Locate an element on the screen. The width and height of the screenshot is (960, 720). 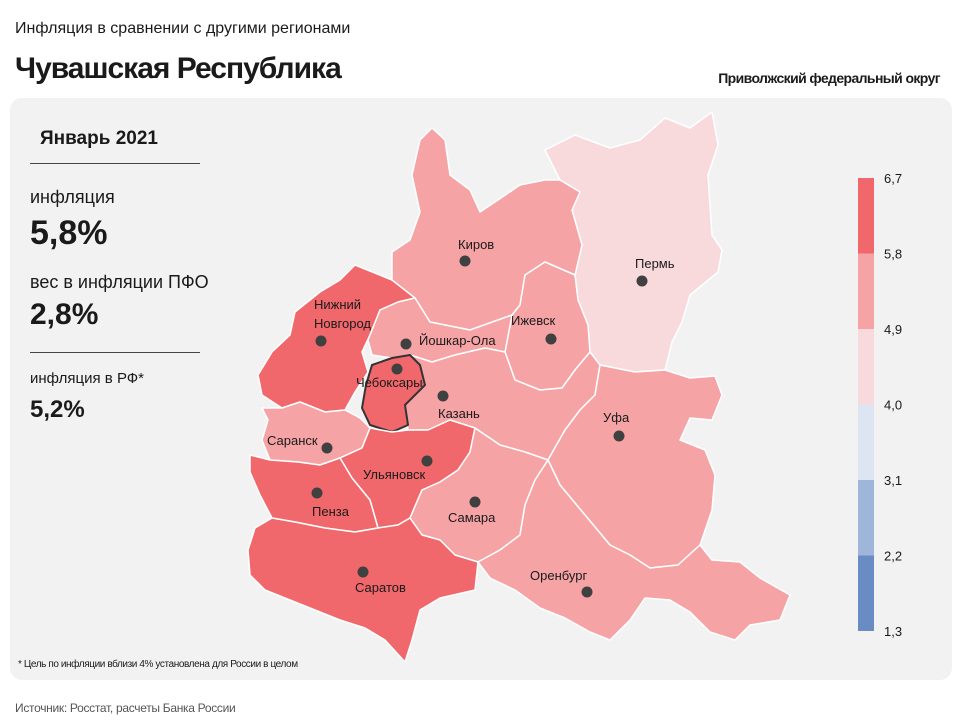
city-label-izhevsk: Ижевск is located at coordinates (533, 320).